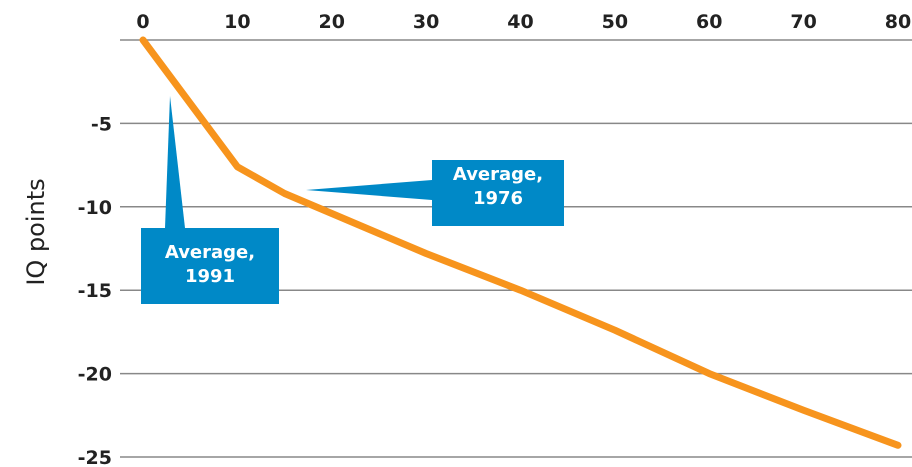 Image resolution: width=912 pixels, height=467 pixels. Describe the element at coordinates (36, 231) in the screenshot. I see `y-axis-label: IQ points` at that location.